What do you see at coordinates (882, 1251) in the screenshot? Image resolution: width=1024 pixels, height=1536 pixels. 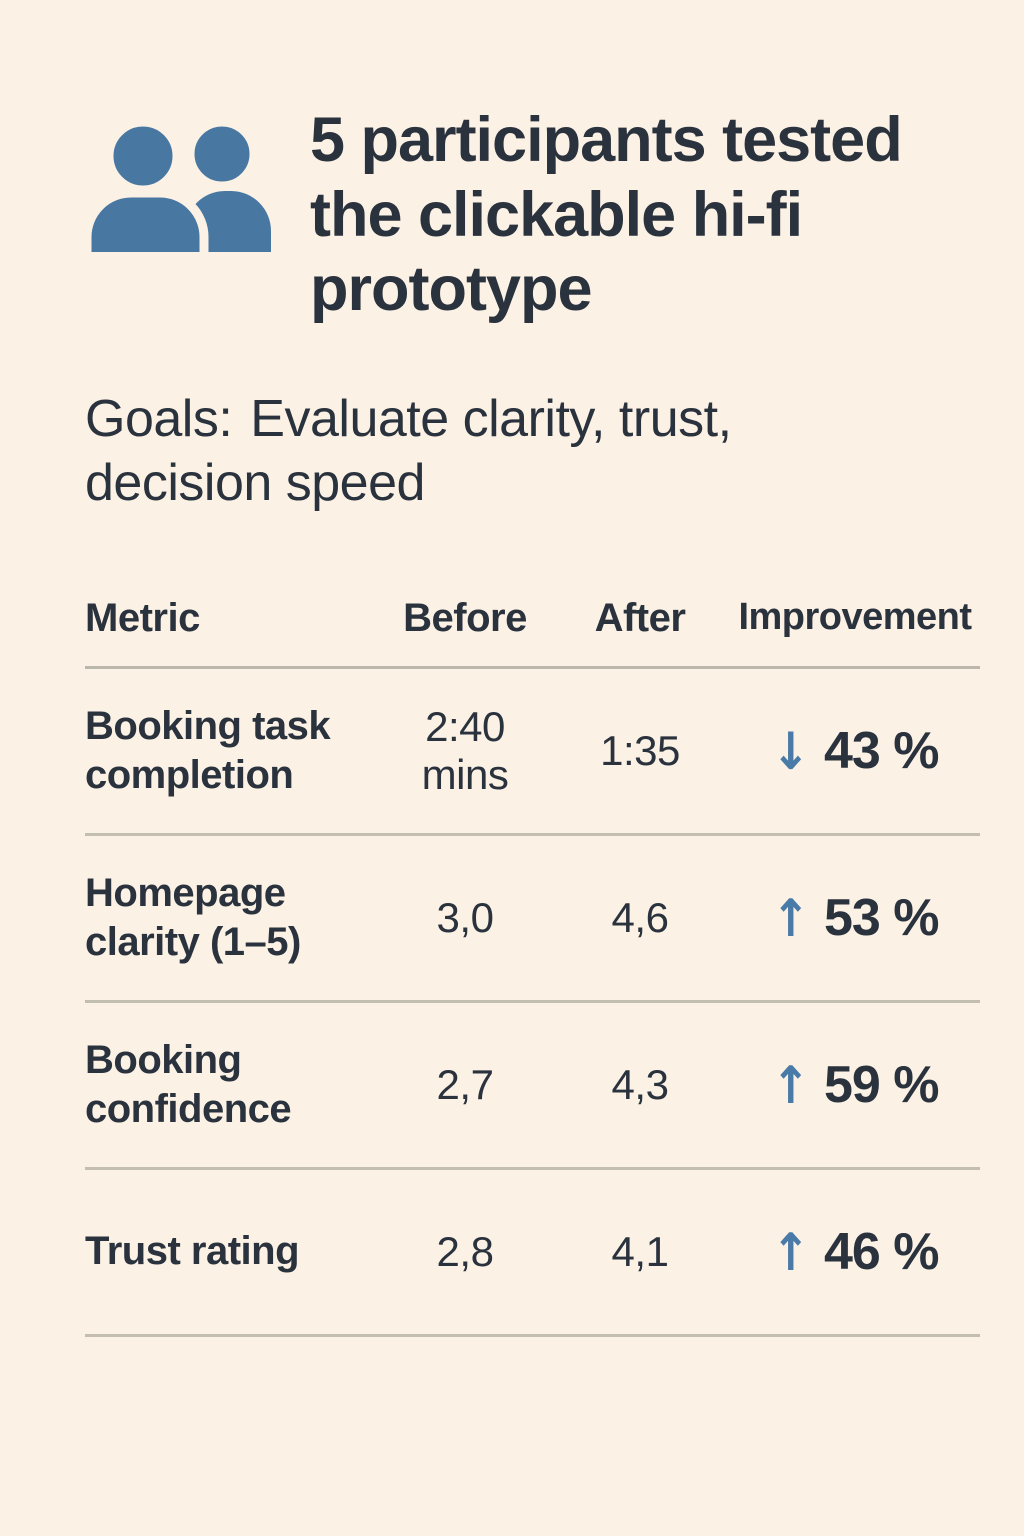 I see `improvement-value: 46 %` at bounding box center [882, 1251].